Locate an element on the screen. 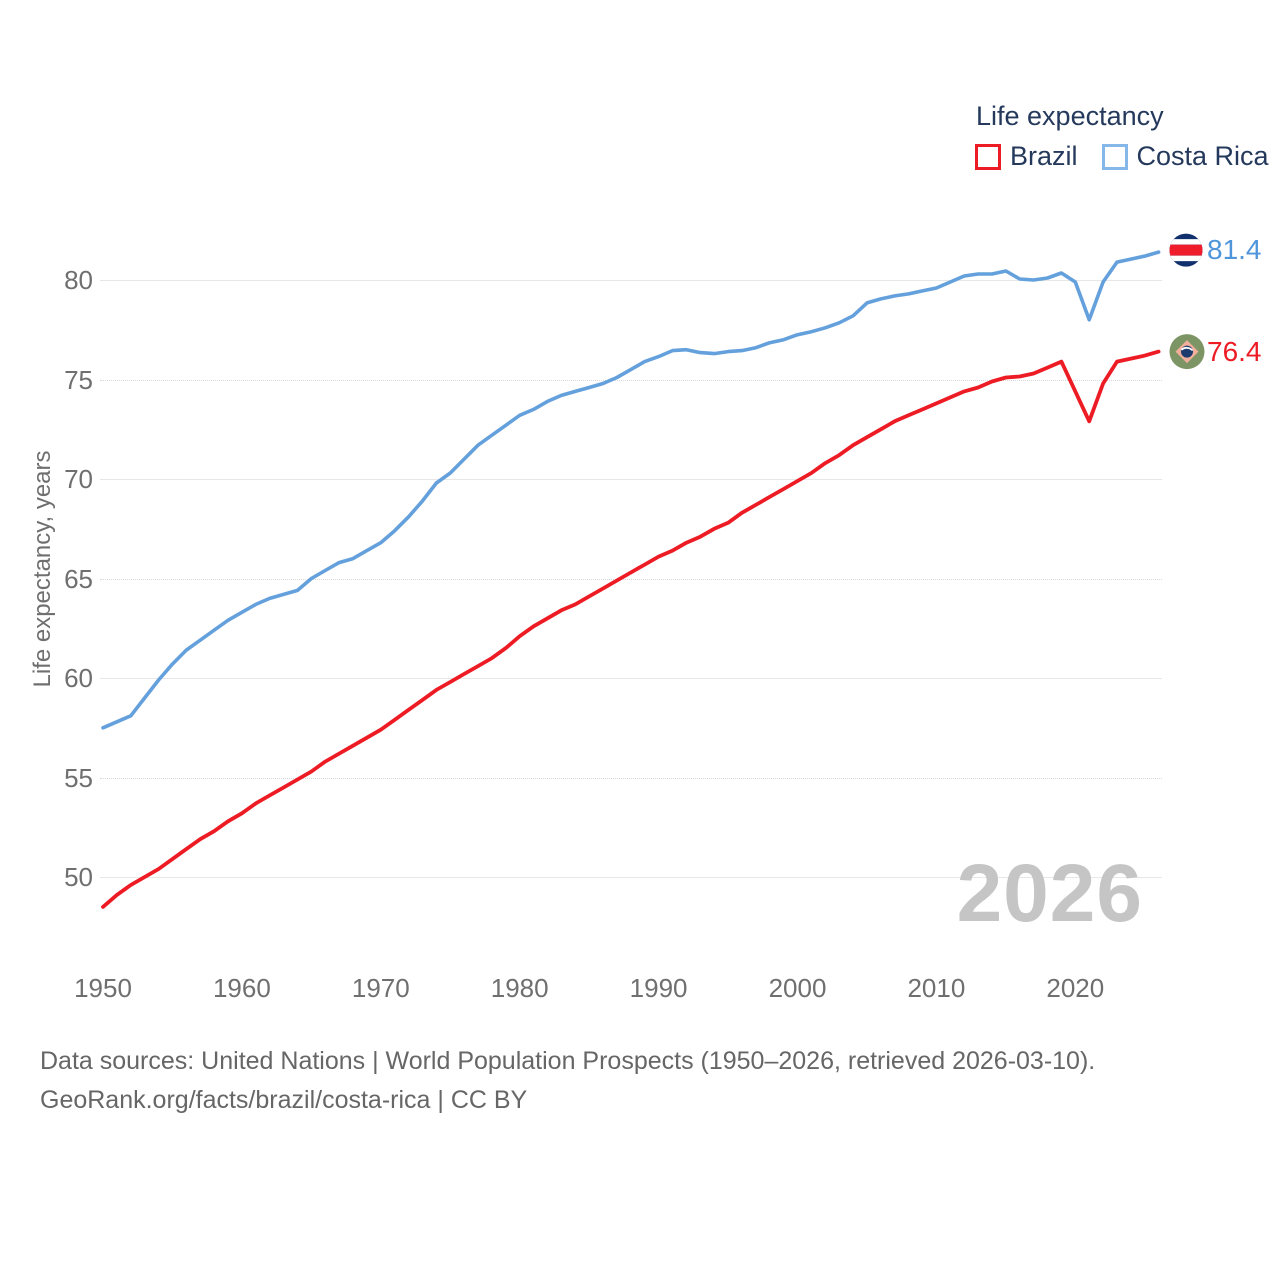 This screenshot has width=1280, height=1280. y-tick-label-75: 75 is located at coordinates (78, 379).